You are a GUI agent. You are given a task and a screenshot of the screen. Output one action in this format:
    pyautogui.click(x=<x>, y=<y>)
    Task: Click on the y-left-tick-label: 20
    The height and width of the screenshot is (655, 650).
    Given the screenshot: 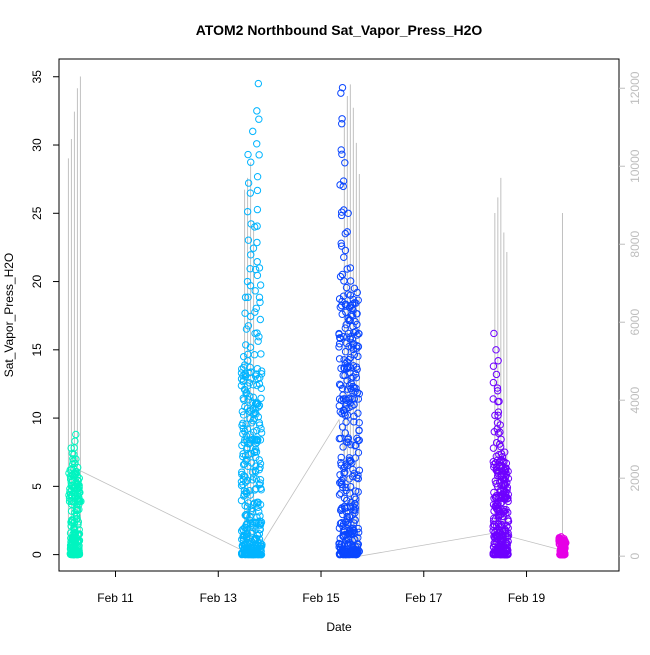 What is the action you would take?
    pyautogui.click(x=37, y=282)
    